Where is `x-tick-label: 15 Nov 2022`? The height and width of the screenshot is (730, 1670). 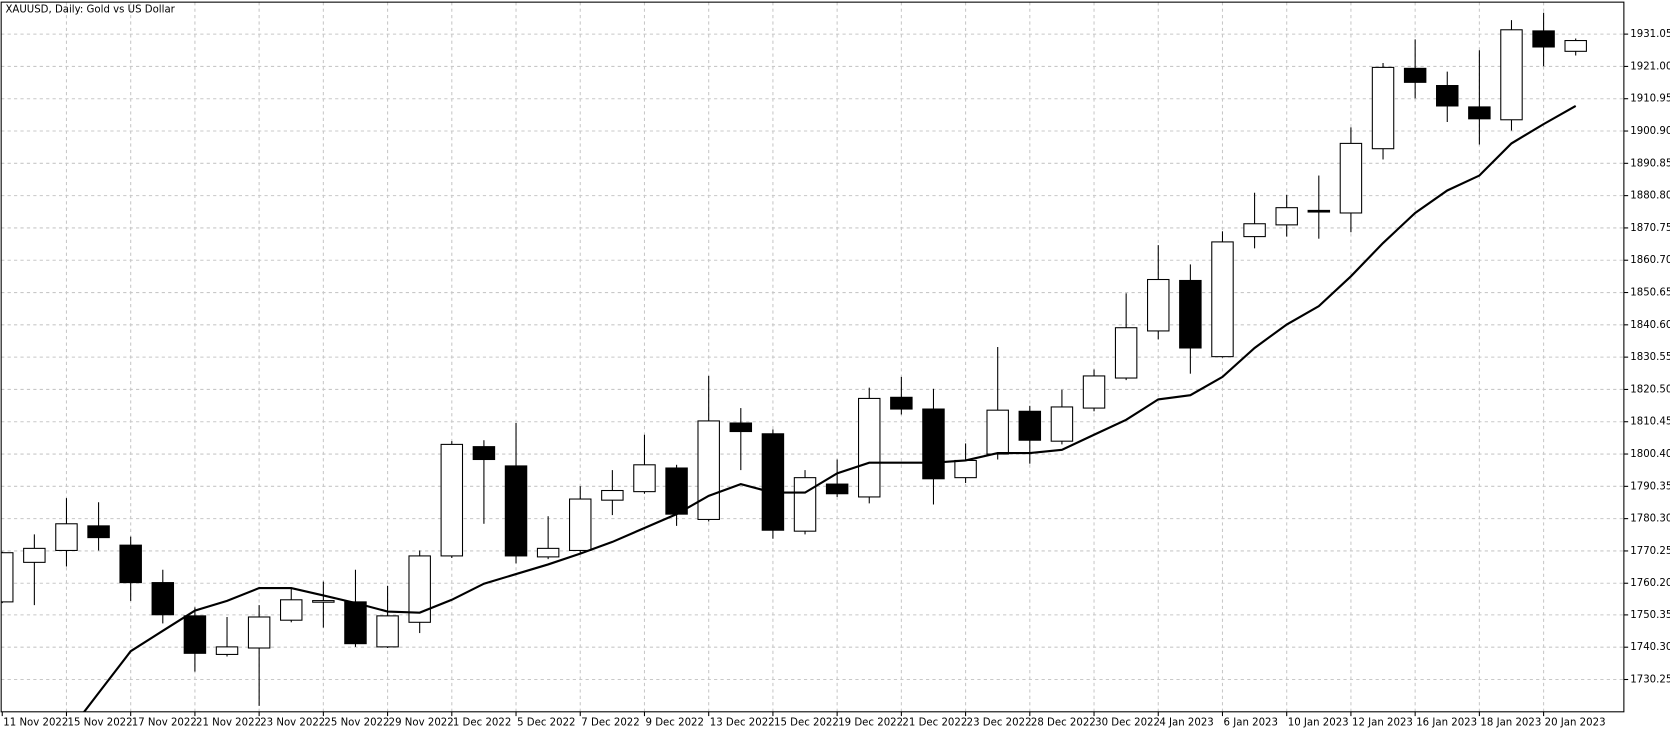 x-tick-label: 15 Nov 2022 is located at coordinates (100, 723).